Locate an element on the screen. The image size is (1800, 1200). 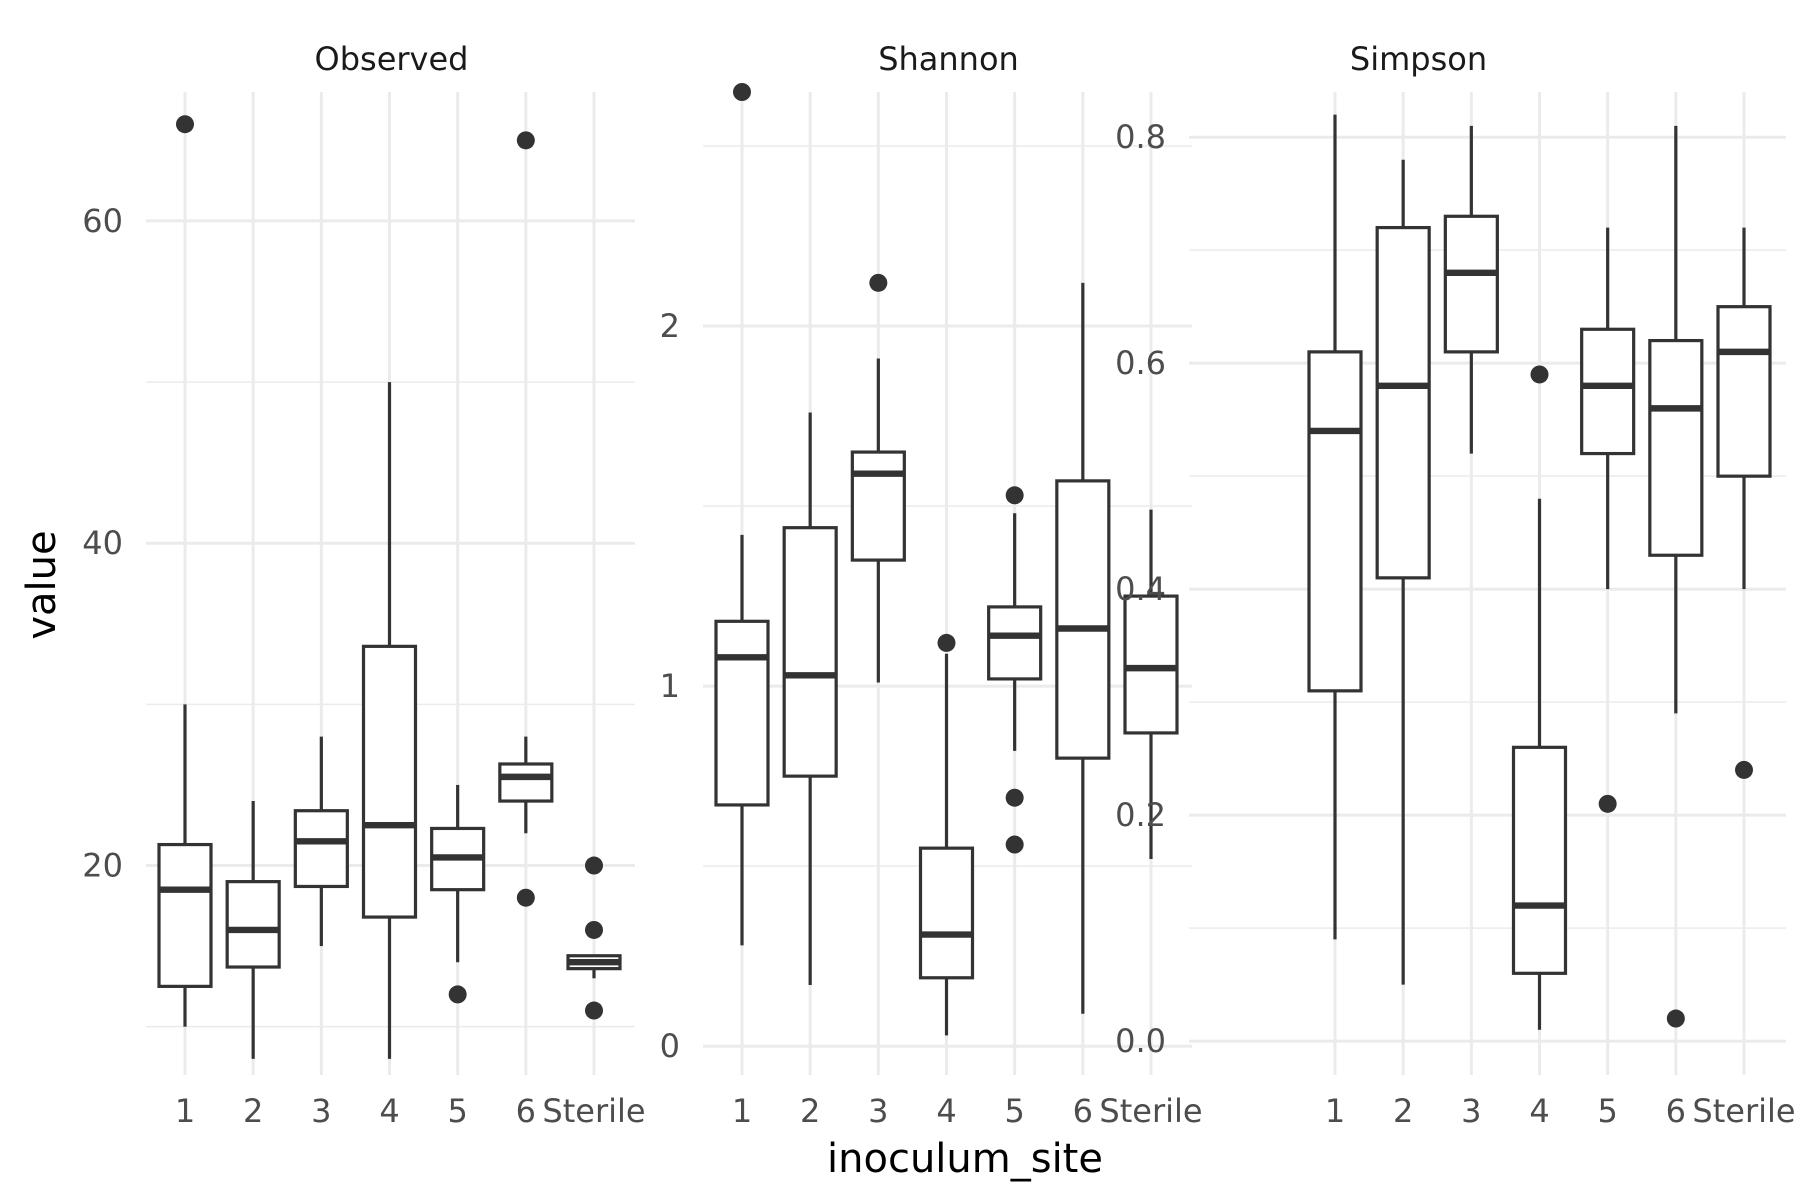
y-axis-title: value is located at coordinates (42, 584).